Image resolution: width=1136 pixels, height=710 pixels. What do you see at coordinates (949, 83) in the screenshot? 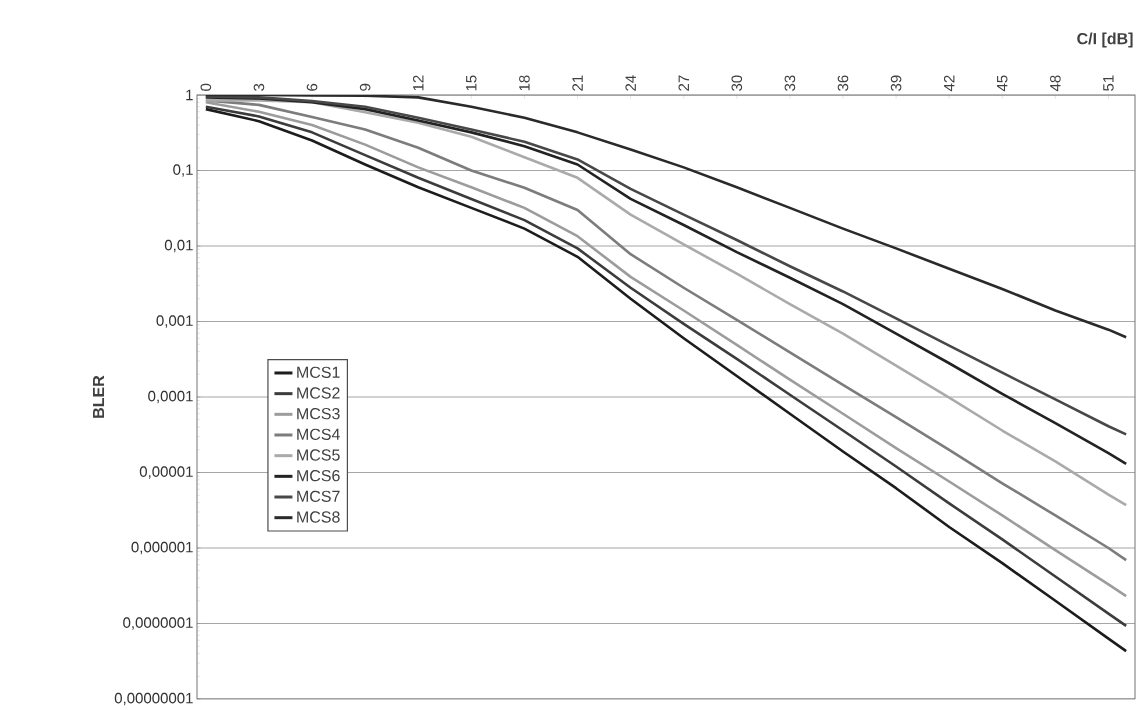
I see `x-tick-label: 42` at bounding box center [949, 83].